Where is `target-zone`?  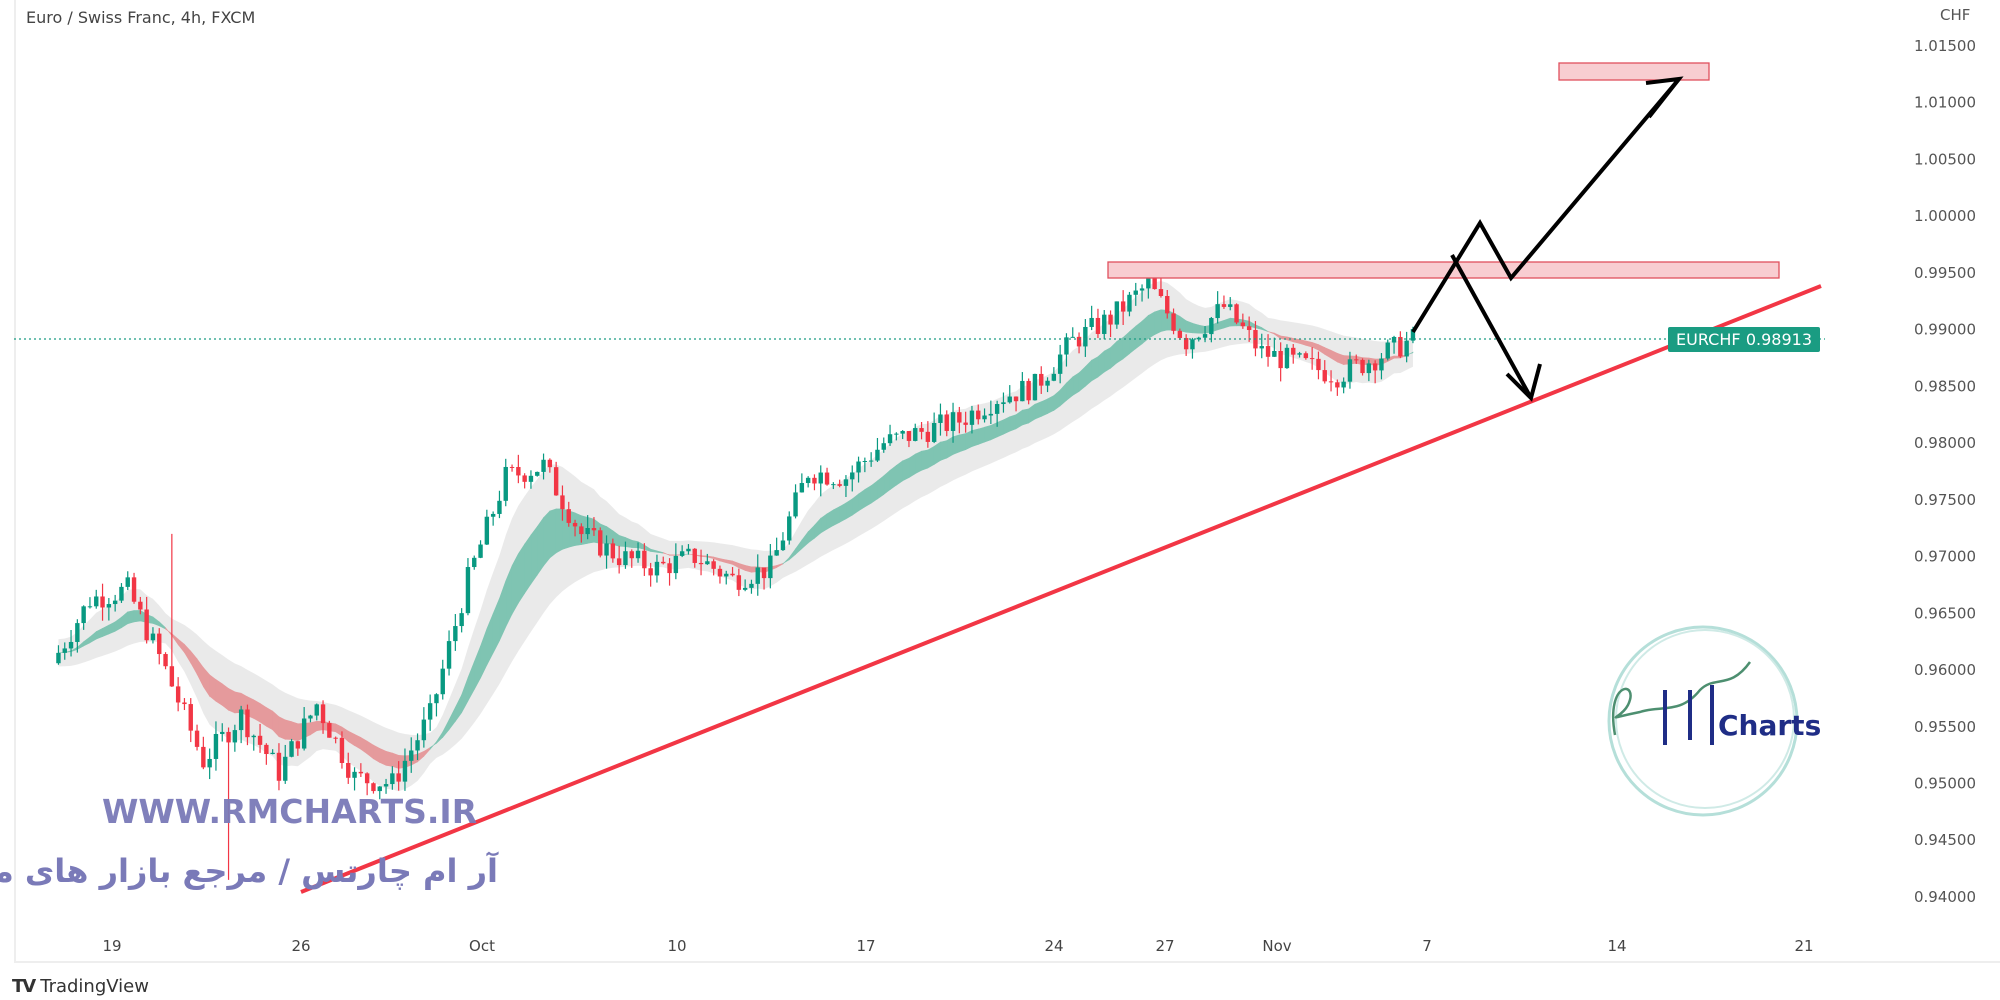 target-zone is located at coordinates (1634, 71).